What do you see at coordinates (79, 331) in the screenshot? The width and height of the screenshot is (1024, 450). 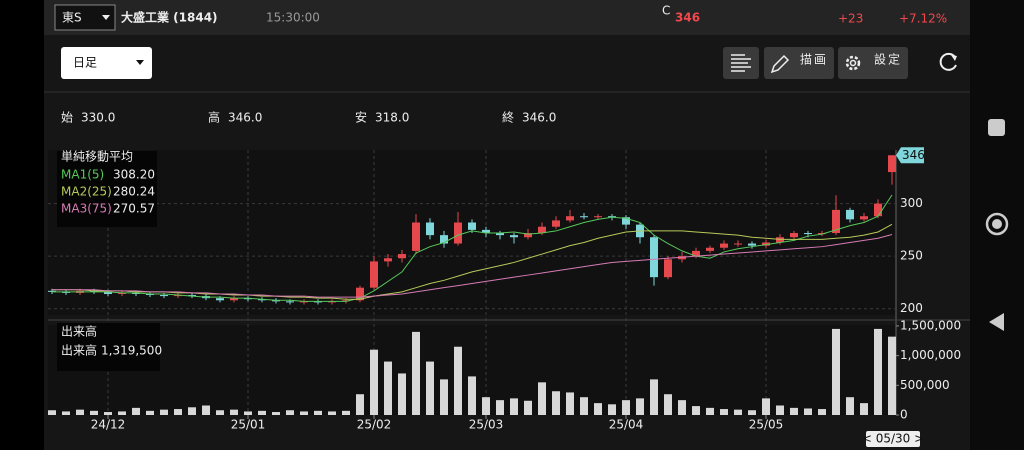 I see `volume-title: 出来高` at bounding box center [79, 331].